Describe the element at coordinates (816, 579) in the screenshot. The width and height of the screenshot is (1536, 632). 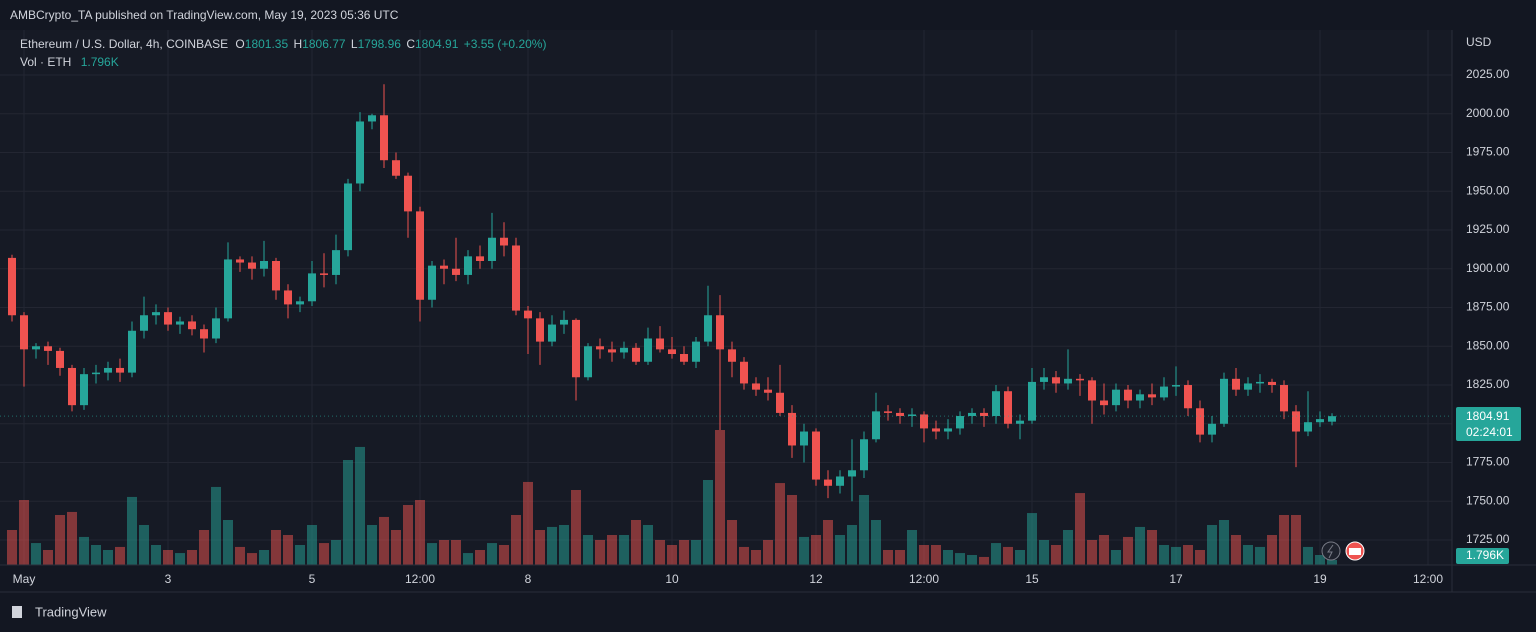
I see `x-tick-label: 12` at that location.